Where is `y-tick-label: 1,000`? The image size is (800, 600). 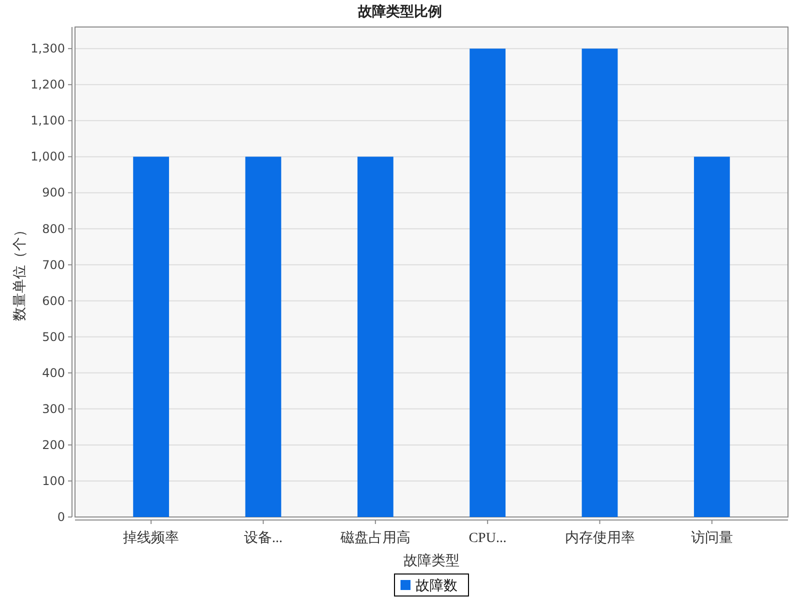 y-tick-label: 1,000 is located at coordinates (47, 157).